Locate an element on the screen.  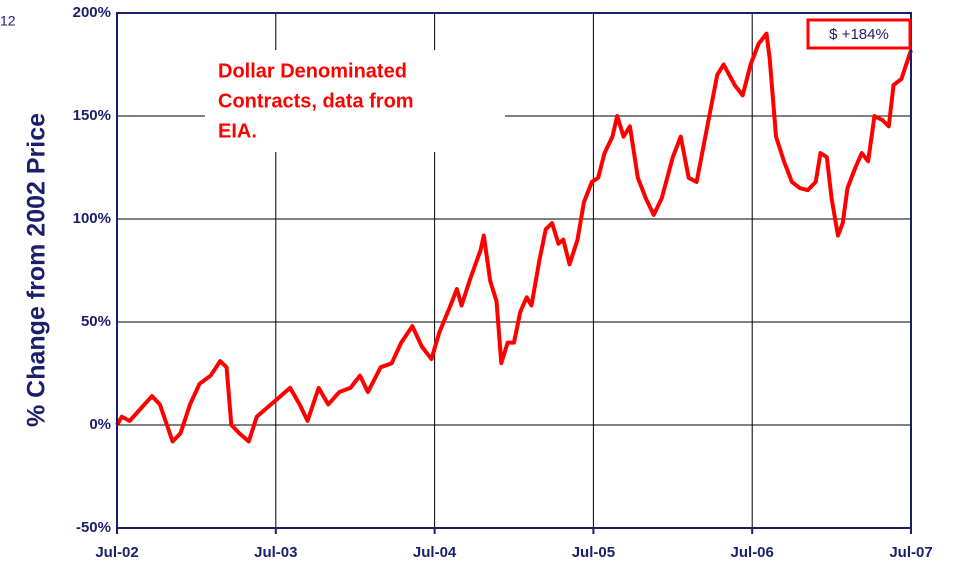
value-box-label: $ +184% is located at coordinates (859, 34).